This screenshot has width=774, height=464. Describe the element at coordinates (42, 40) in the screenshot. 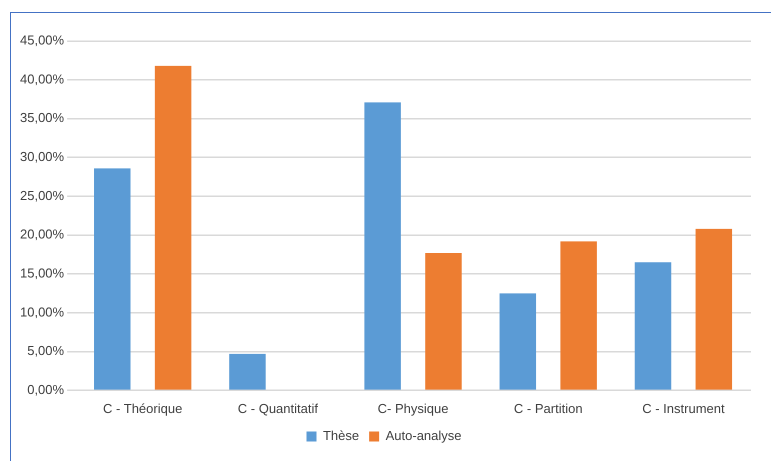

I see `y-tick-label: 45,00%` at that location.